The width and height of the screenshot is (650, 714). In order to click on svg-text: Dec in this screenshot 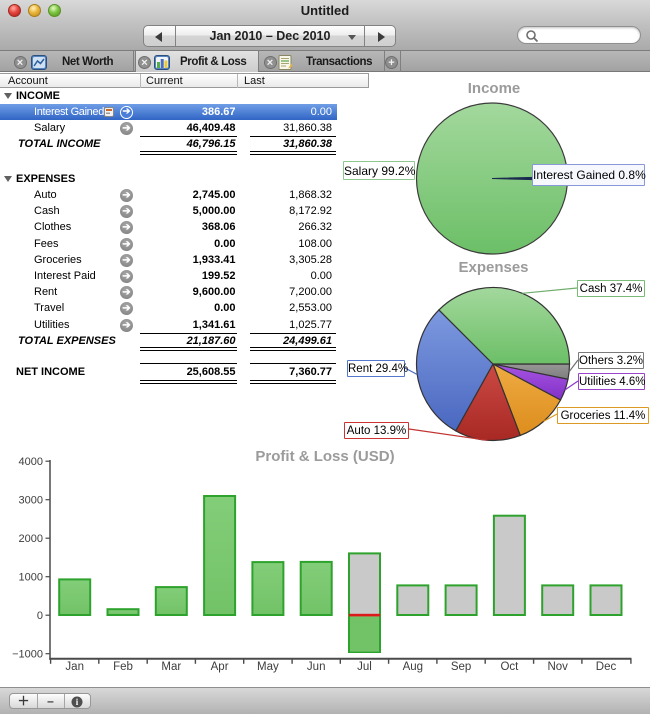, I will do `click(606, 667)`.